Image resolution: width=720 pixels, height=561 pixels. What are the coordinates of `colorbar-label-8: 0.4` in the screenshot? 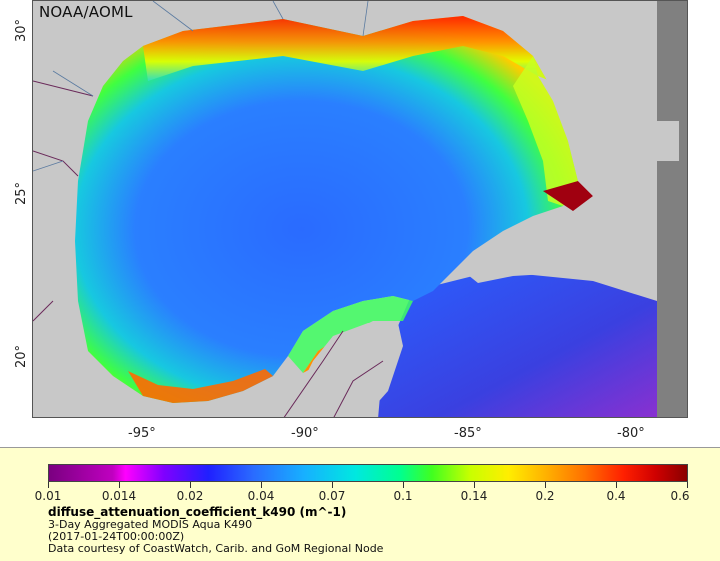 It's located at (616, 496).